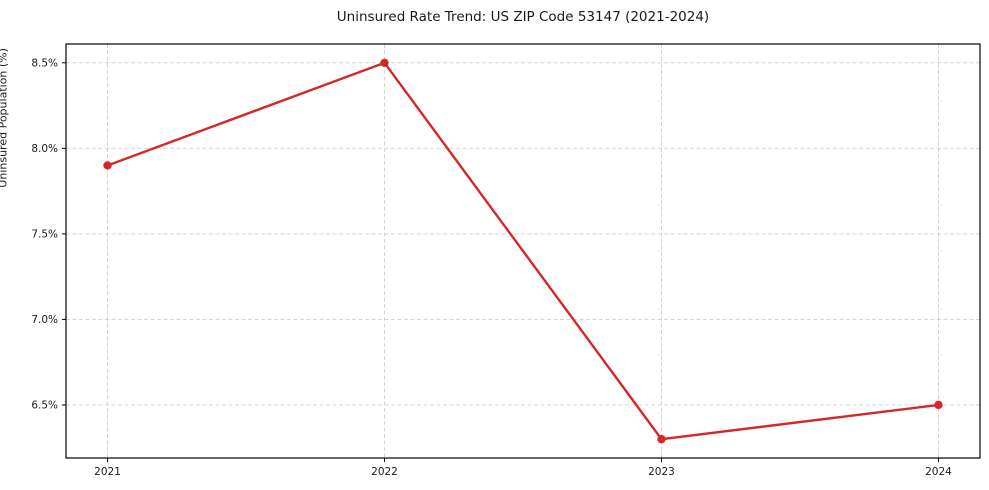  Describe the element at coordinates (44, 405) in the screenshot. I see `y-tick-label: 6.5%` at that location.